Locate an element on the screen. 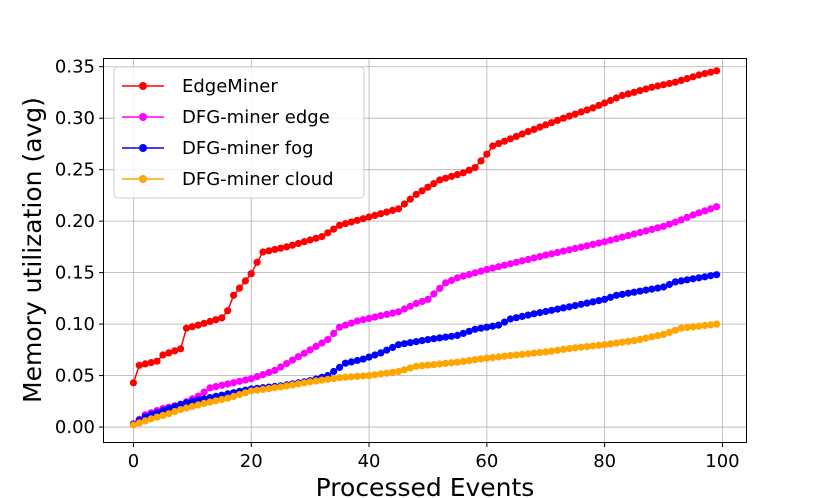 The image size is (830, 498). y-tick-label: 0.15 is located at coordinates (75, 273).